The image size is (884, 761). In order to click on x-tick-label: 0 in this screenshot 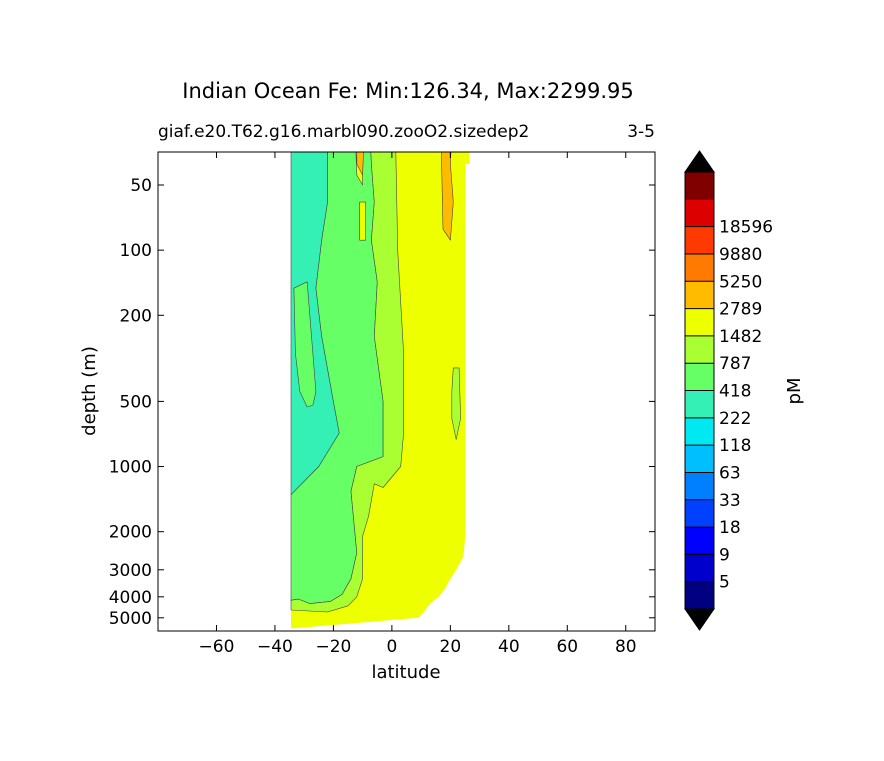, I will do `click(391, 647)`.